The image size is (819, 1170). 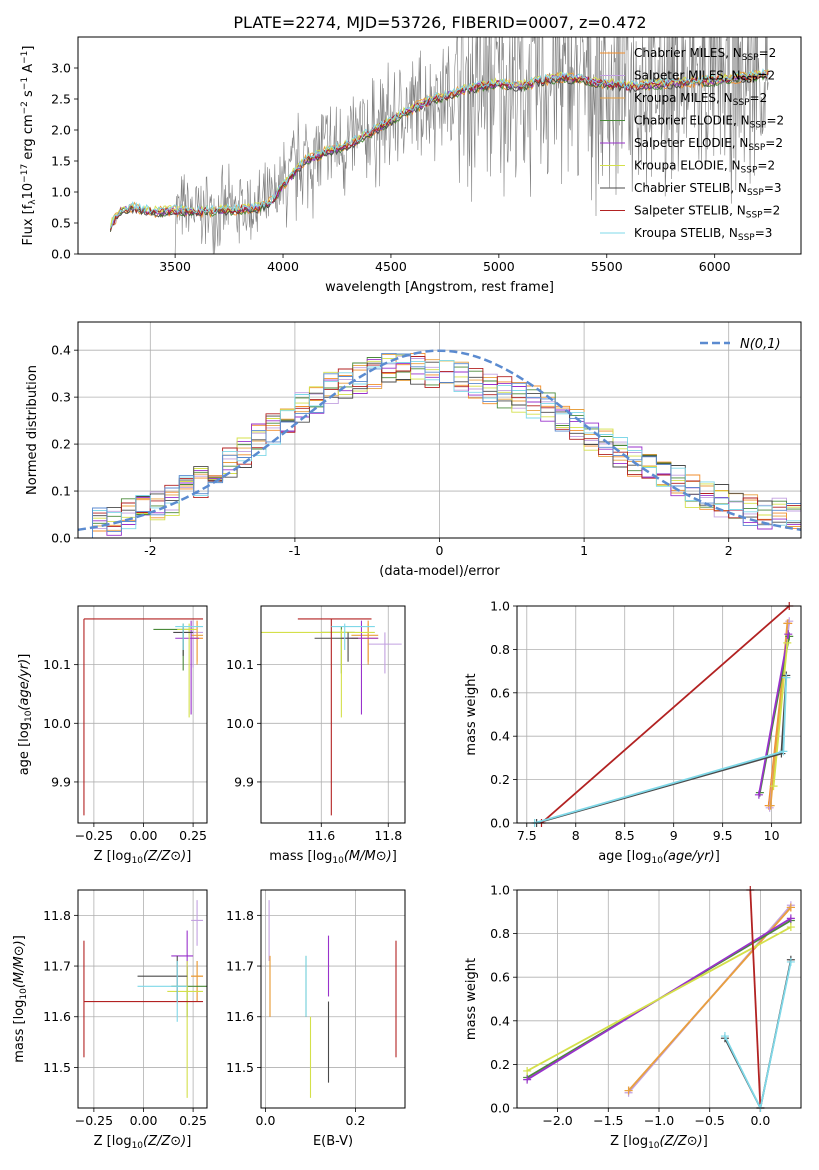 I want to click on x-tick-label: 9, so click(x=674, y=835).